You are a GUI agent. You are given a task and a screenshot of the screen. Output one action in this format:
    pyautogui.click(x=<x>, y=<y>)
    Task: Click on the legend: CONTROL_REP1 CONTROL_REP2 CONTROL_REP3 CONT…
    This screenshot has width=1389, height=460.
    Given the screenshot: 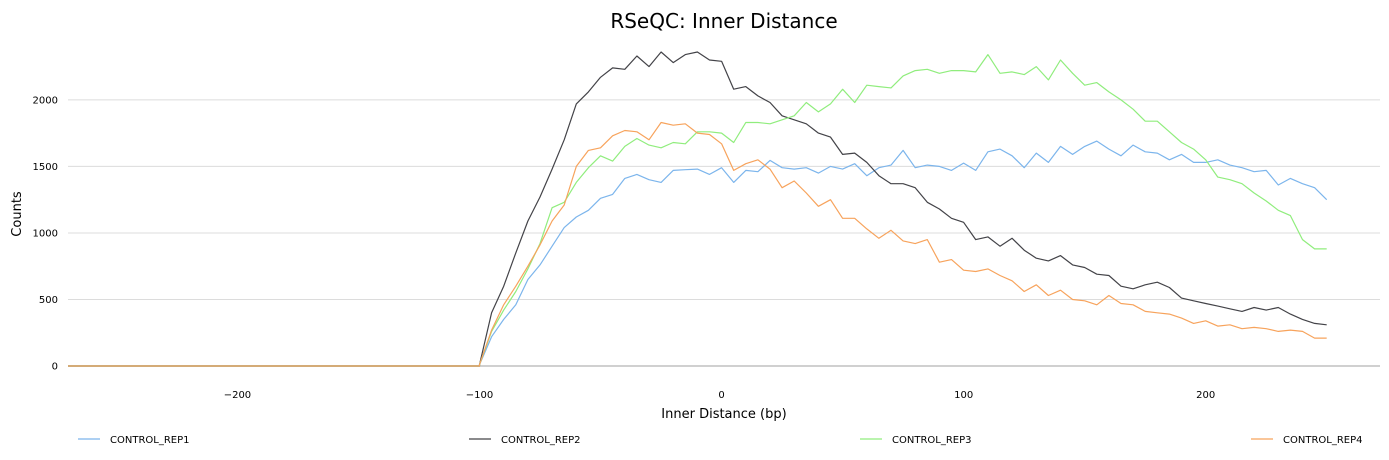 What is the action you would take?
    pyautogui.click(x=720, y=440)
    